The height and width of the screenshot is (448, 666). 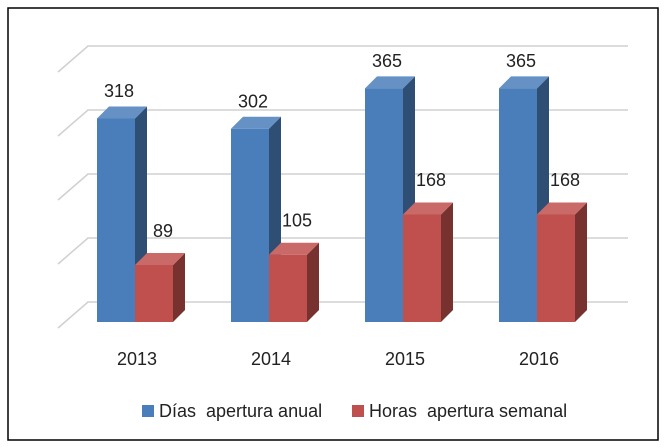 I want to click on value-label: 302, so click(x=253, y=101).